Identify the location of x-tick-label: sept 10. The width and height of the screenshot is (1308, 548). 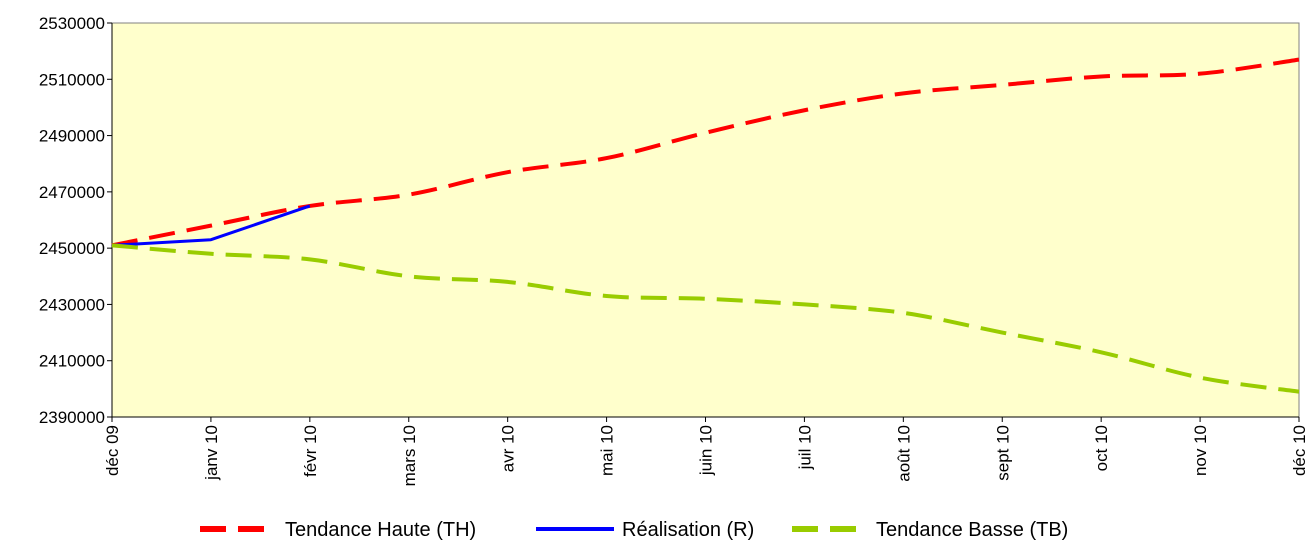
(1002, 453).